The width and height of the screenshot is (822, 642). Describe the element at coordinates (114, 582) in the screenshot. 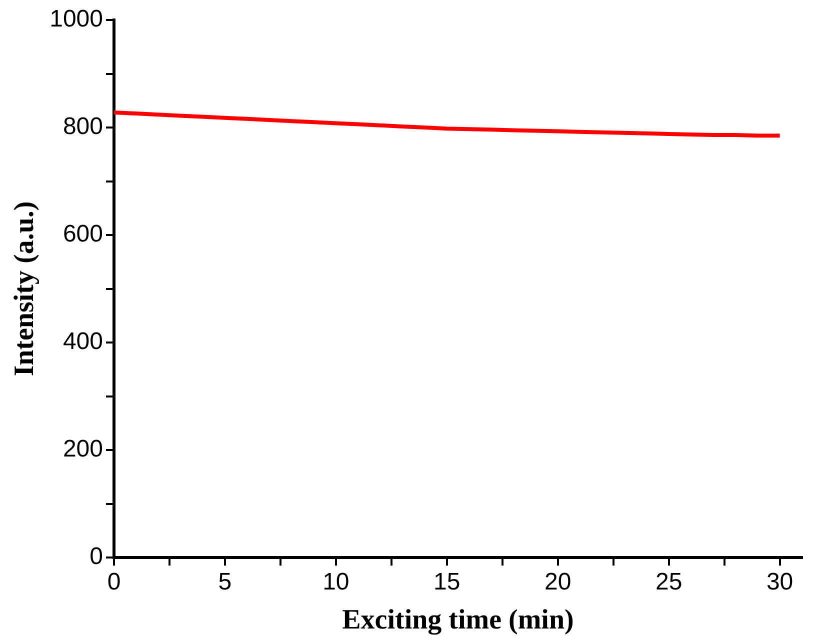

I see `x-tick-label: 0` at that location.